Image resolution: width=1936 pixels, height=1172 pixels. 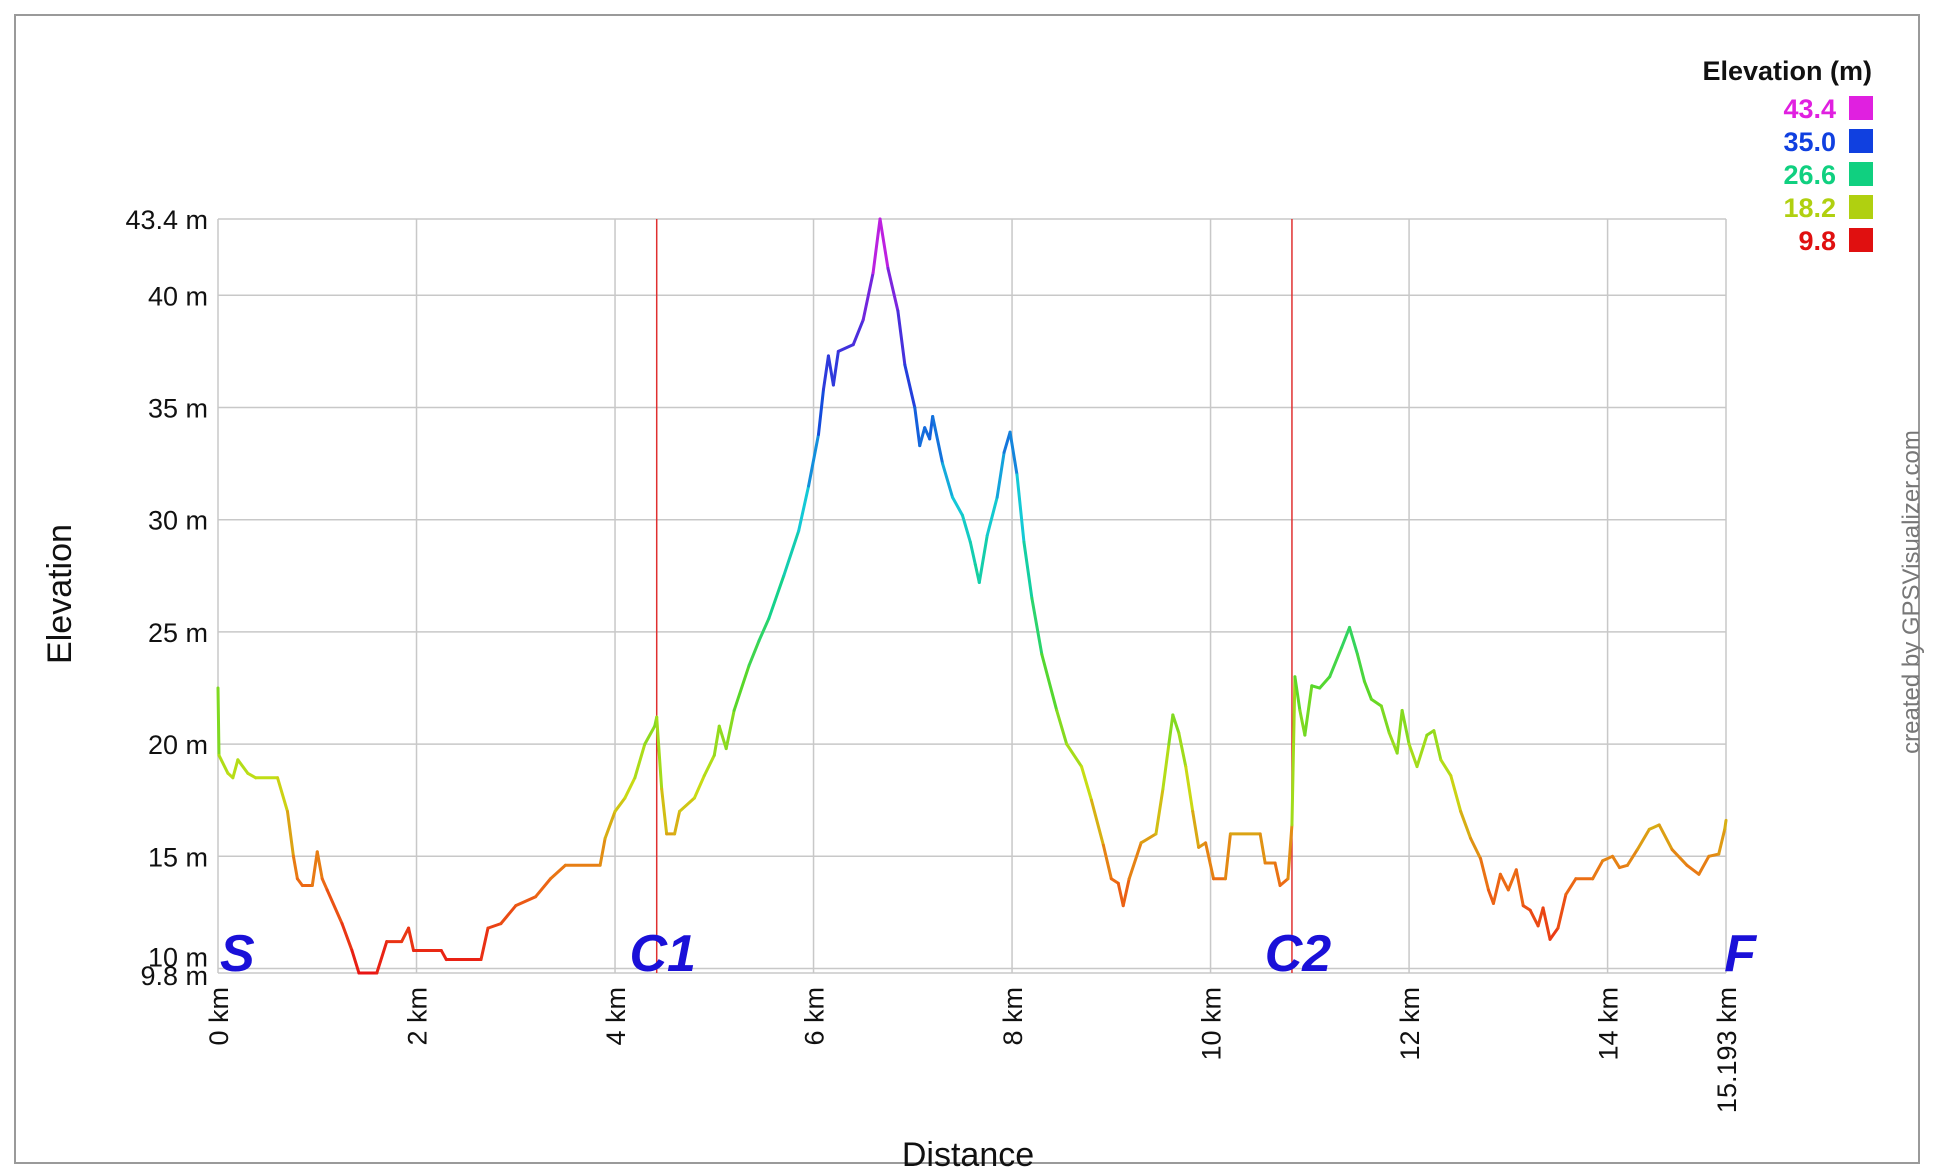 I want to click on x-tick-label-7: 14 km, so click(x=1609, y=1024).